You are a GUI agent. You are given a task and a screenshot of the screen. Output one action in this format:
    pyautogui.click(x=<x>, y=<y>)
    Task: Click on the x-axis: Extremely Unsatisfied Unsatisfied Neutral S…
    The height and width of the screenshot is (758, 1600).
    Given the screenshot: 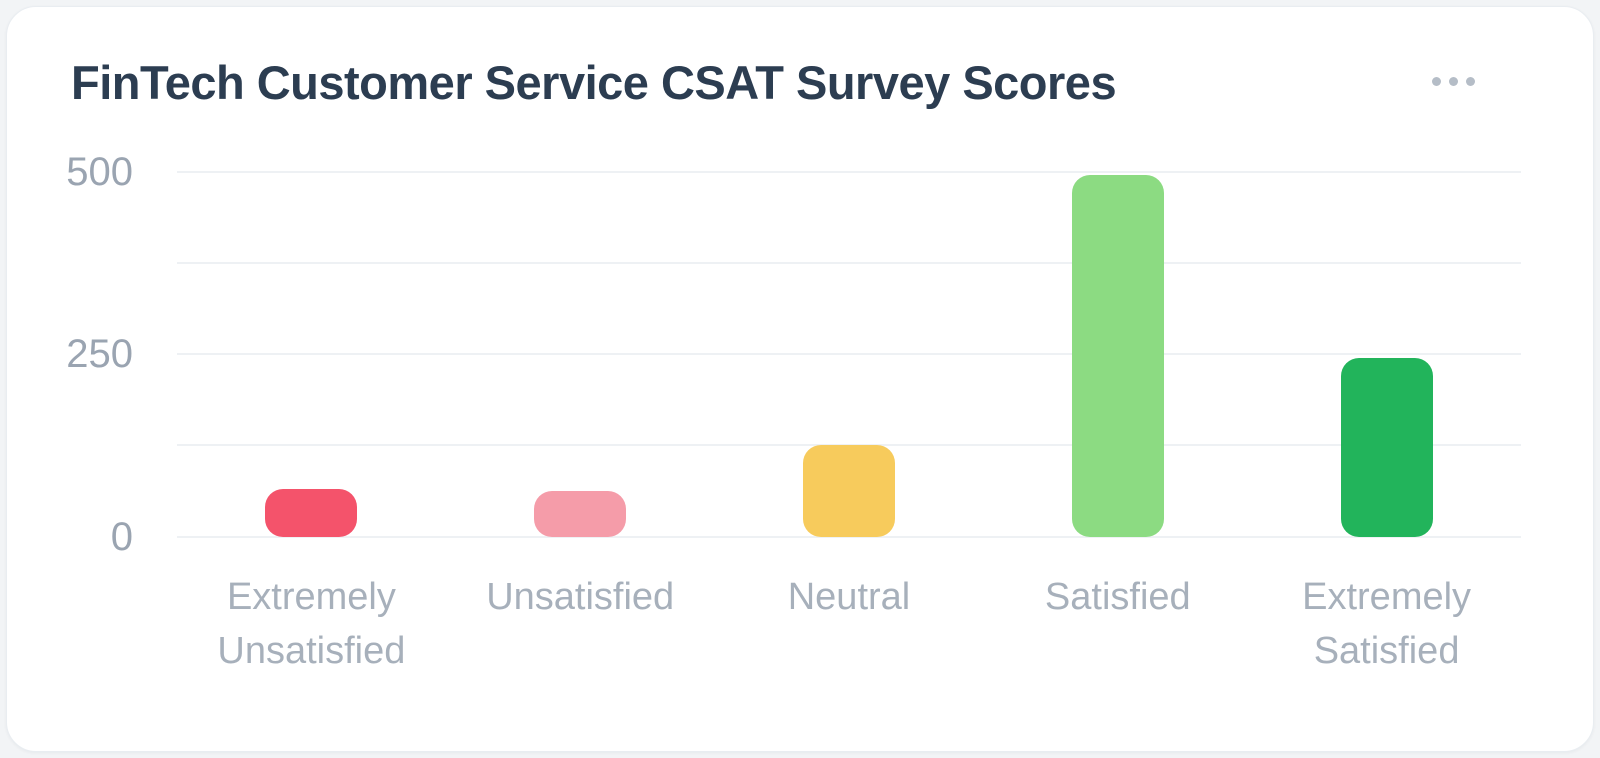 What is the action you would take?
    pyautogui.click(x=849, y=625)
    